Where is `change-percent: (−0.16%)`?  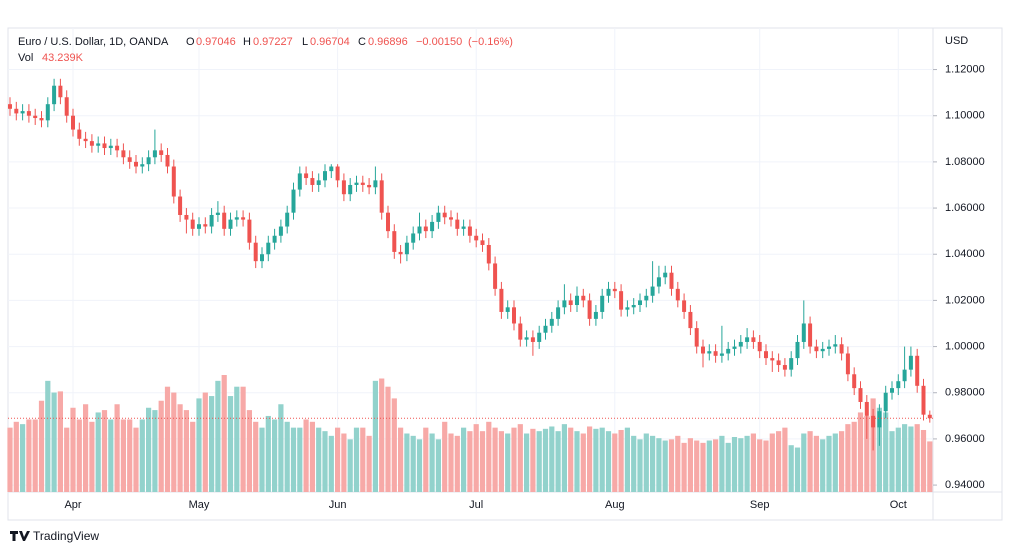 change-percent: (−0.16%) is located at coordinates (490, 42).